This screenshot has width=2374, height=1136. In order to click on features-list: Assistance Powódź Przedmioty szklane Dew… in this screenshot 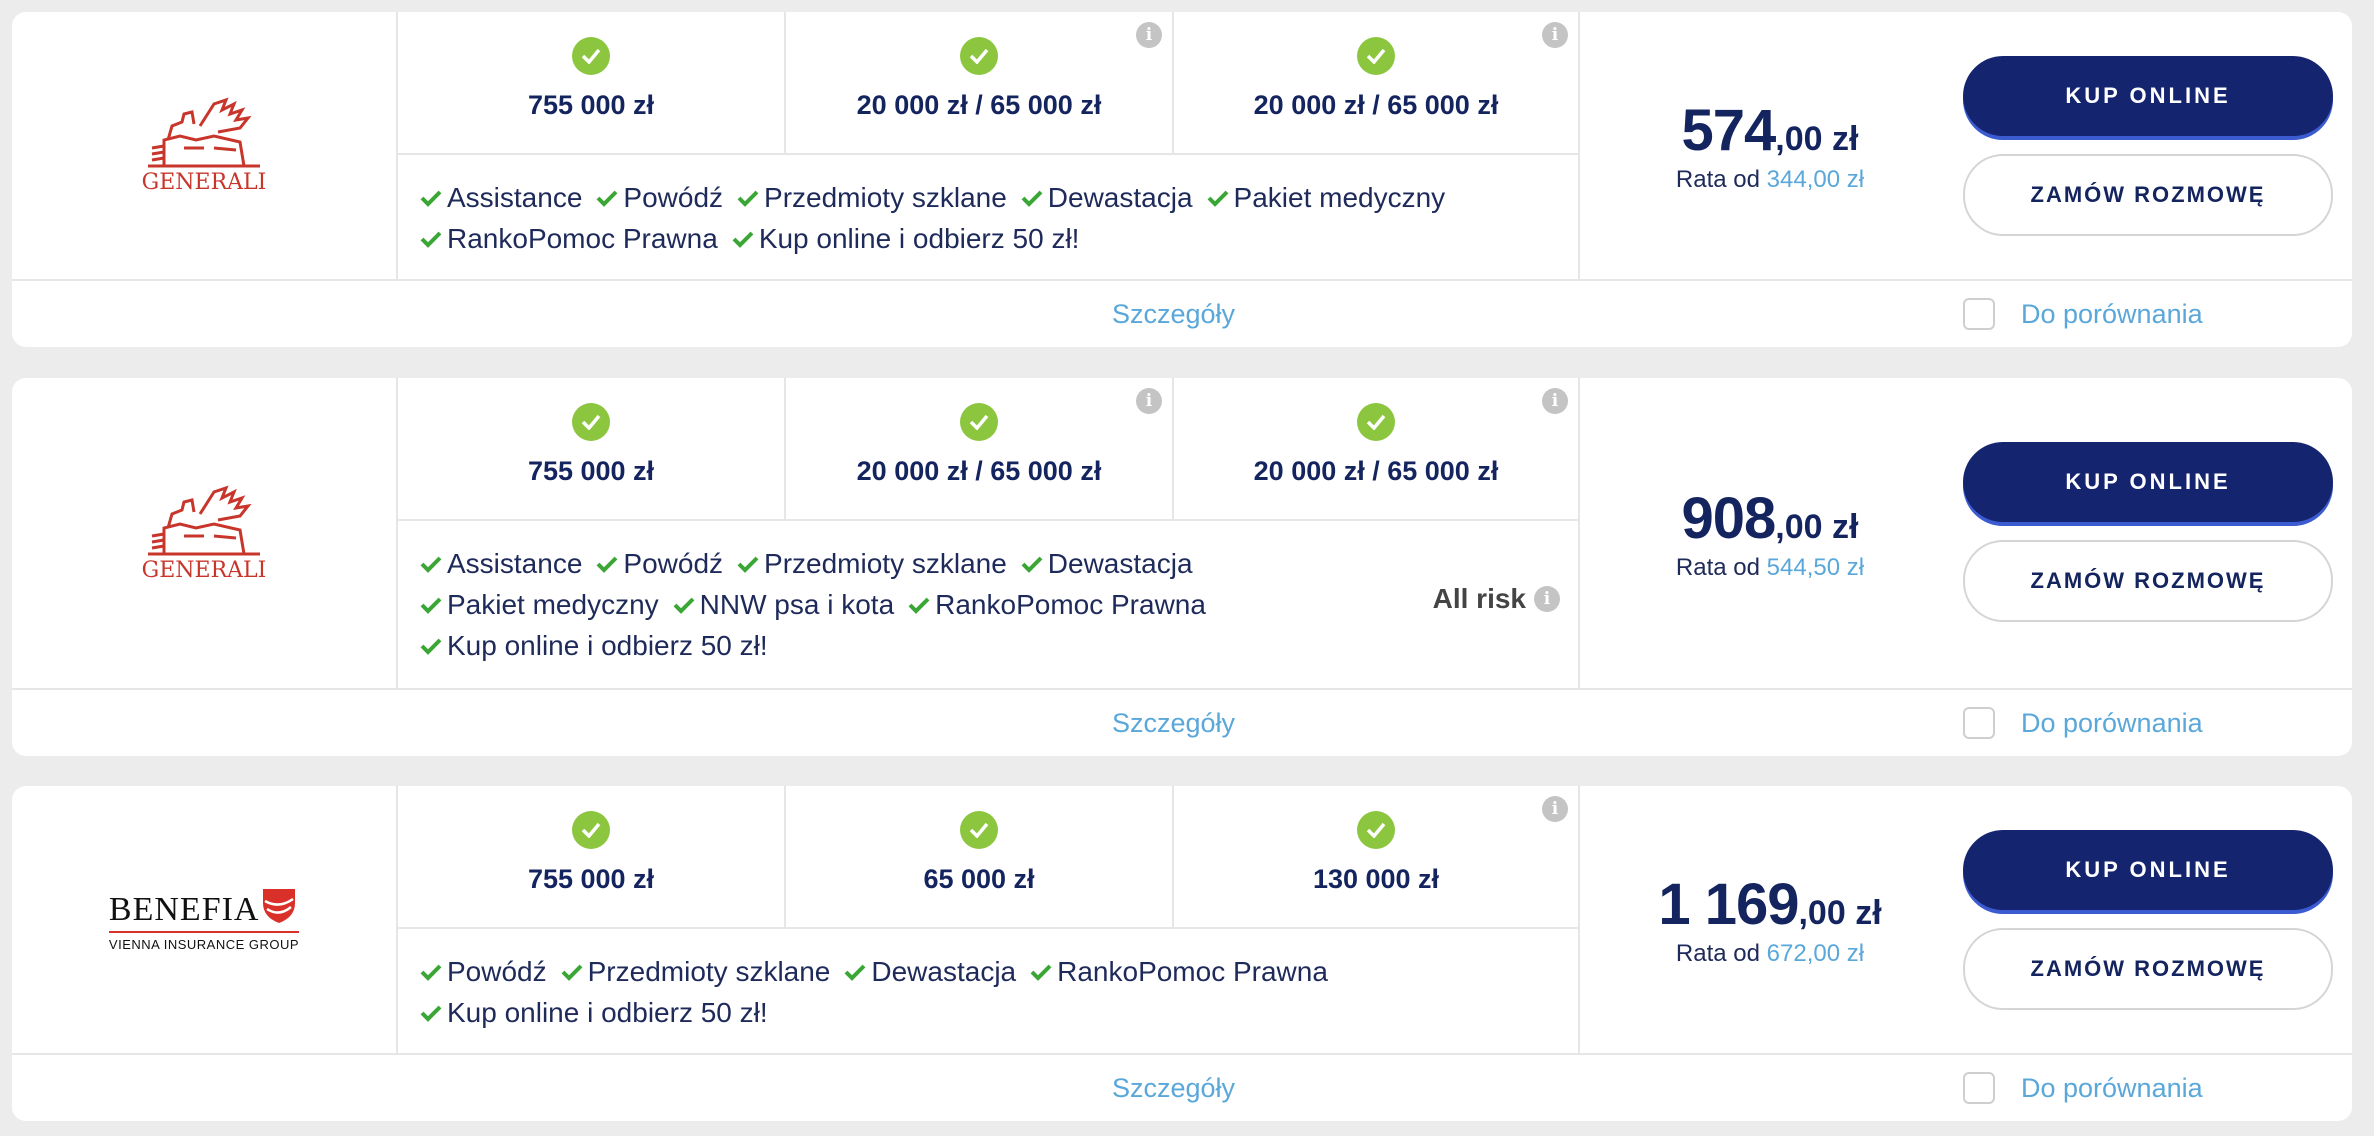, I will do `click(988, 604)`.